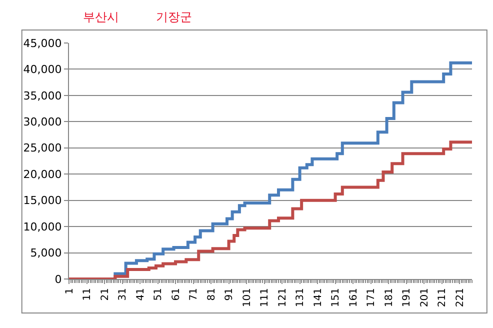 Image resolution: width=493 pixels, height=328 pixels. What do you see at coordinates (282, 298) in the screenshot?
I see `x-tick-label: 121` at bounding box center [282, 298].